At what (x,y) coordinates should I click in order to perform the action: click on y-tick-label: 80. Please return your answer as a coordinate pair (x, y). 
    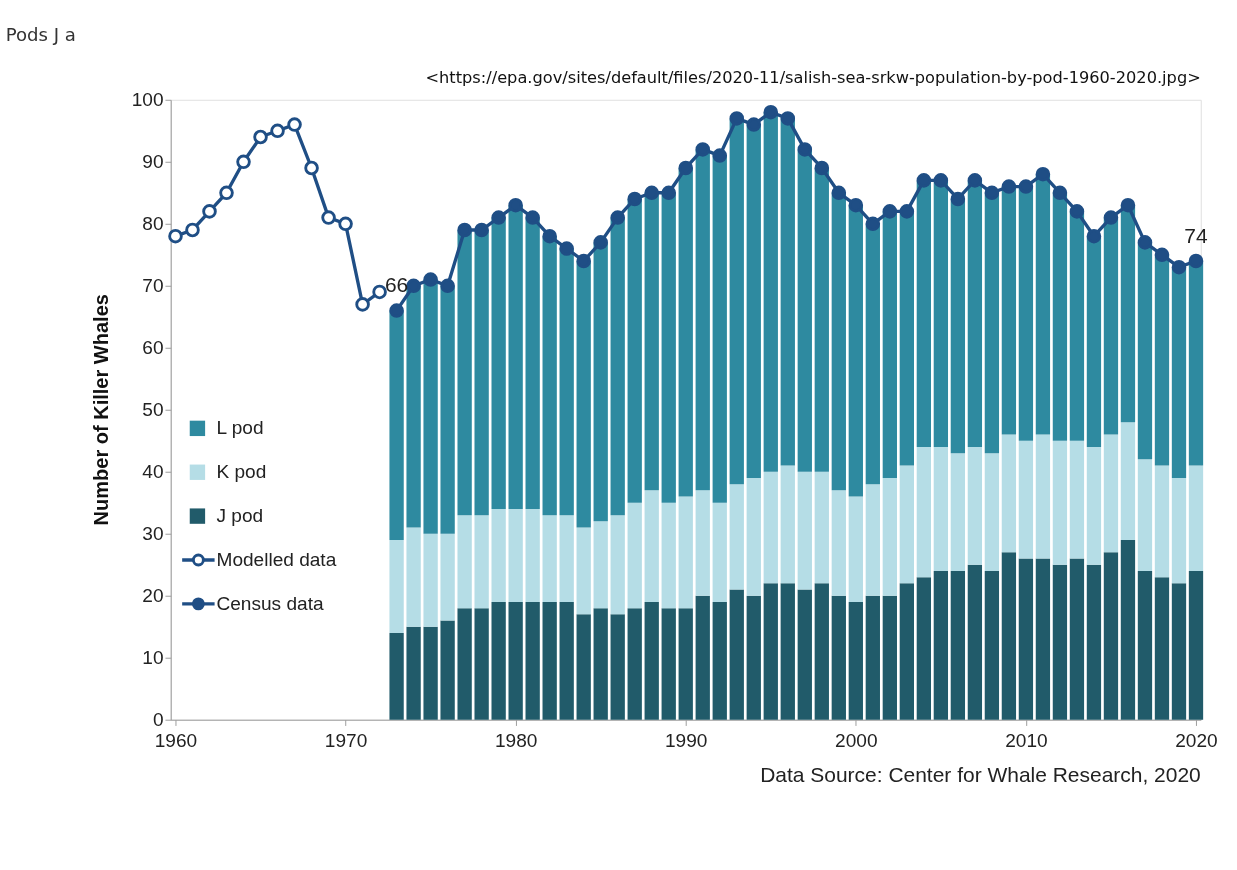
    Looking at the image, I should click on (153, 223).